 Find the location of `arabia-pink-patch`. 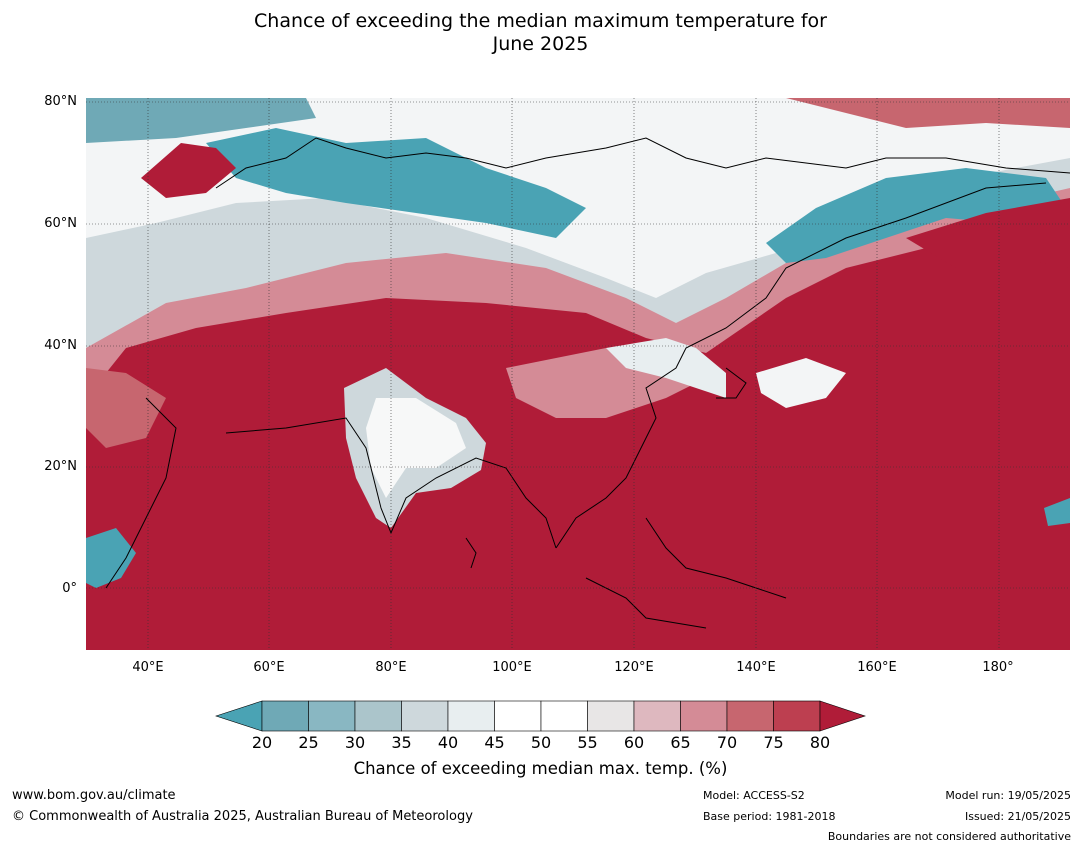

arabia-pink-patch is located at coordinates (126, 408).